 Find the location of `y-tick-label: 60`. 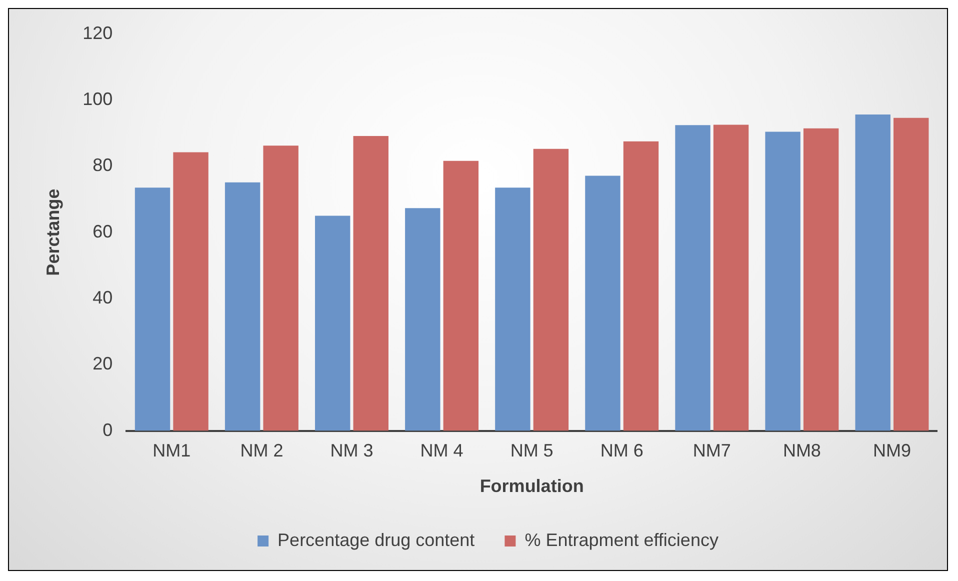

y-tick-label: 60 is located at coordinates (102, 231).